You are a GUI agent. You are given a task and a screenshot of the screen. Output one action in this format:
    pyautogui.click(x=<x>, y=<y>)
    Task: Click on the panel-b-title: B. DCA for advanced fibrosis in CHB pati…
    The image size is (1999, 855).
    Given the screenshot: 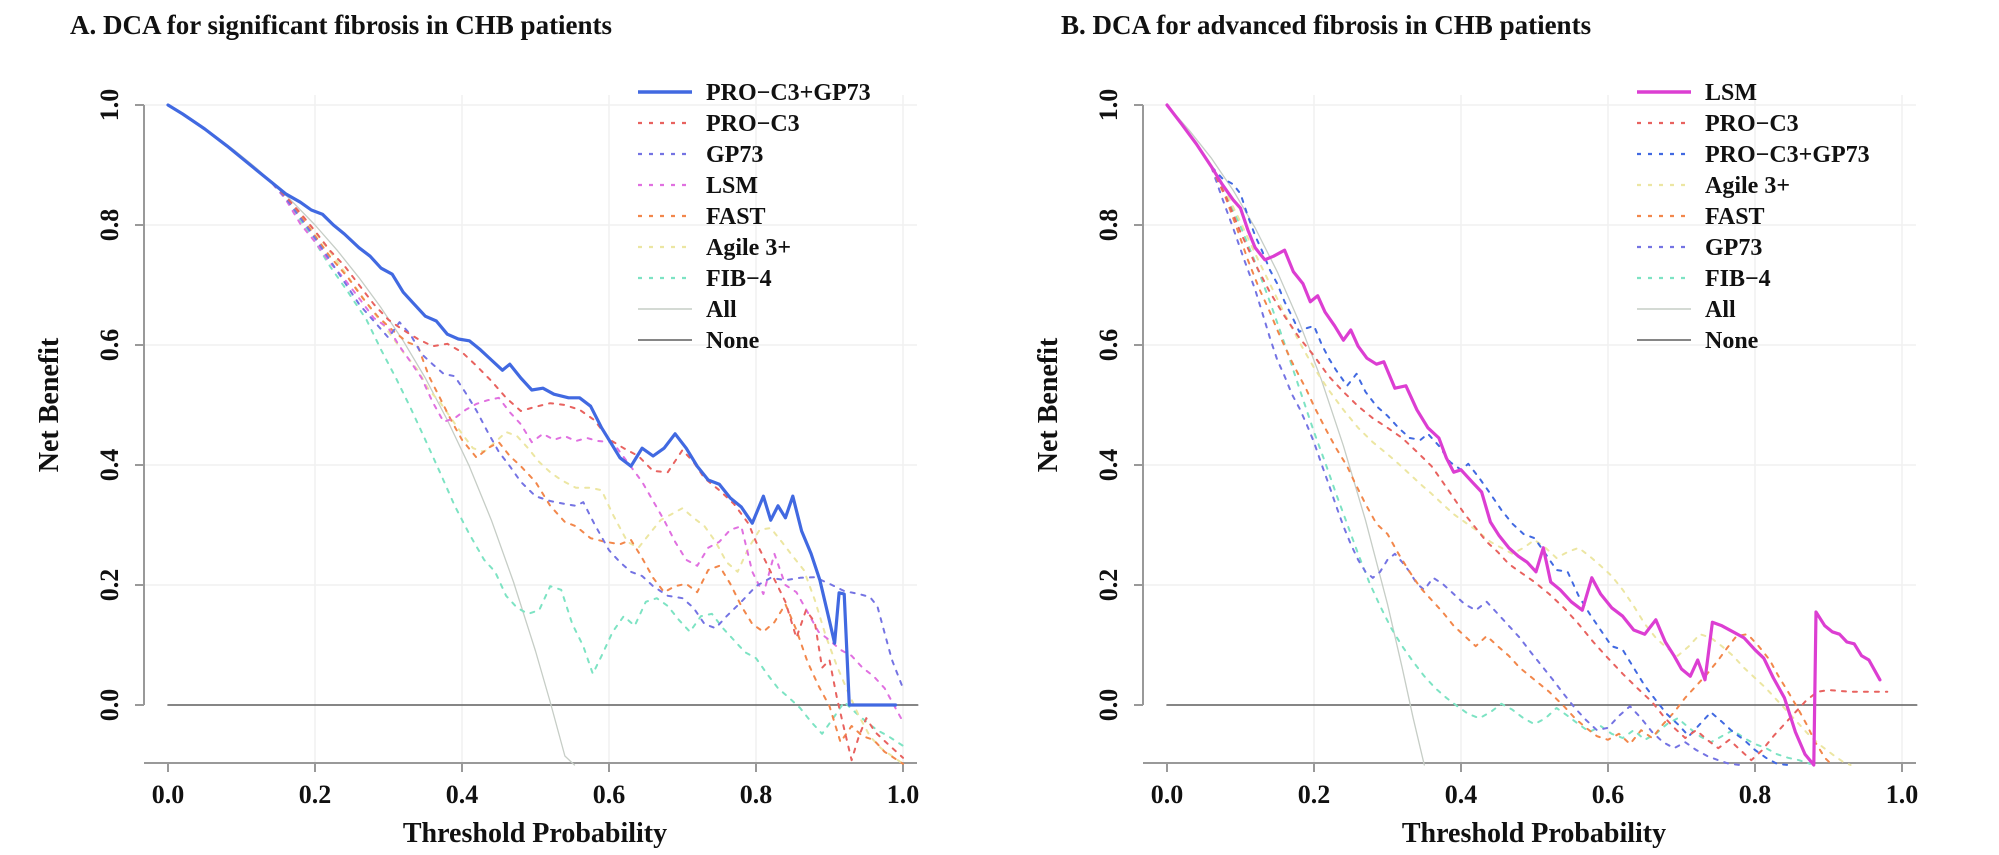 What is the action you would take?
    pyautogui.click(x=1326, y=25)
    